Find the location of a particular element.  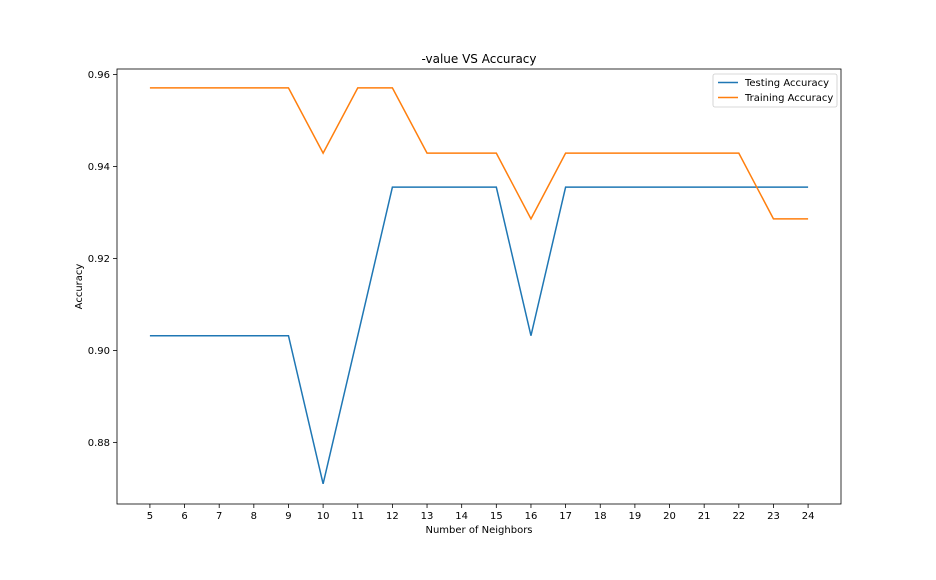

x-tick-label: 19 is located at coordinates (635, 516).